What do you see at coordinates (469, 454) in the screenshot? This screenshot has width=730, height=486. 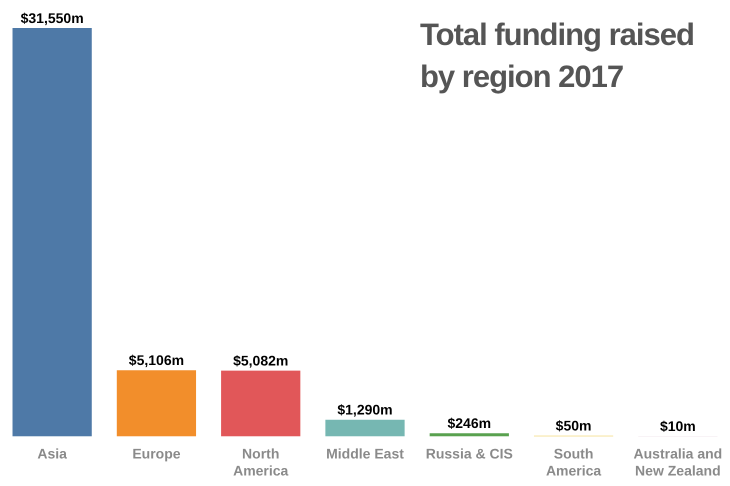 I see `x-tick-label: Russia & CIS` at bounding box center [469, 454].